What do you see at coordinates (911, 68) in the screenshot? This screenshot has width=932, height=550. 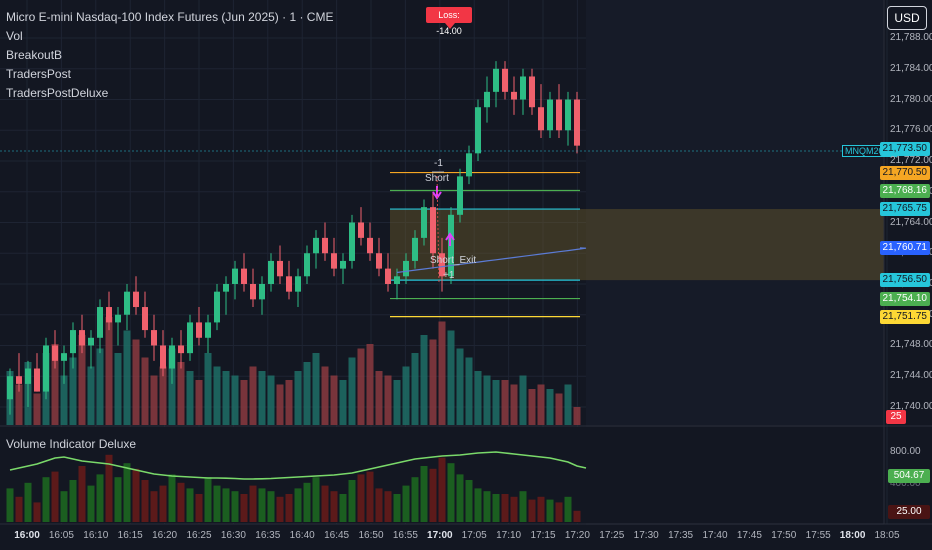 I see `price-tick-label: 21,784.00` at bounding box center [911, 68].